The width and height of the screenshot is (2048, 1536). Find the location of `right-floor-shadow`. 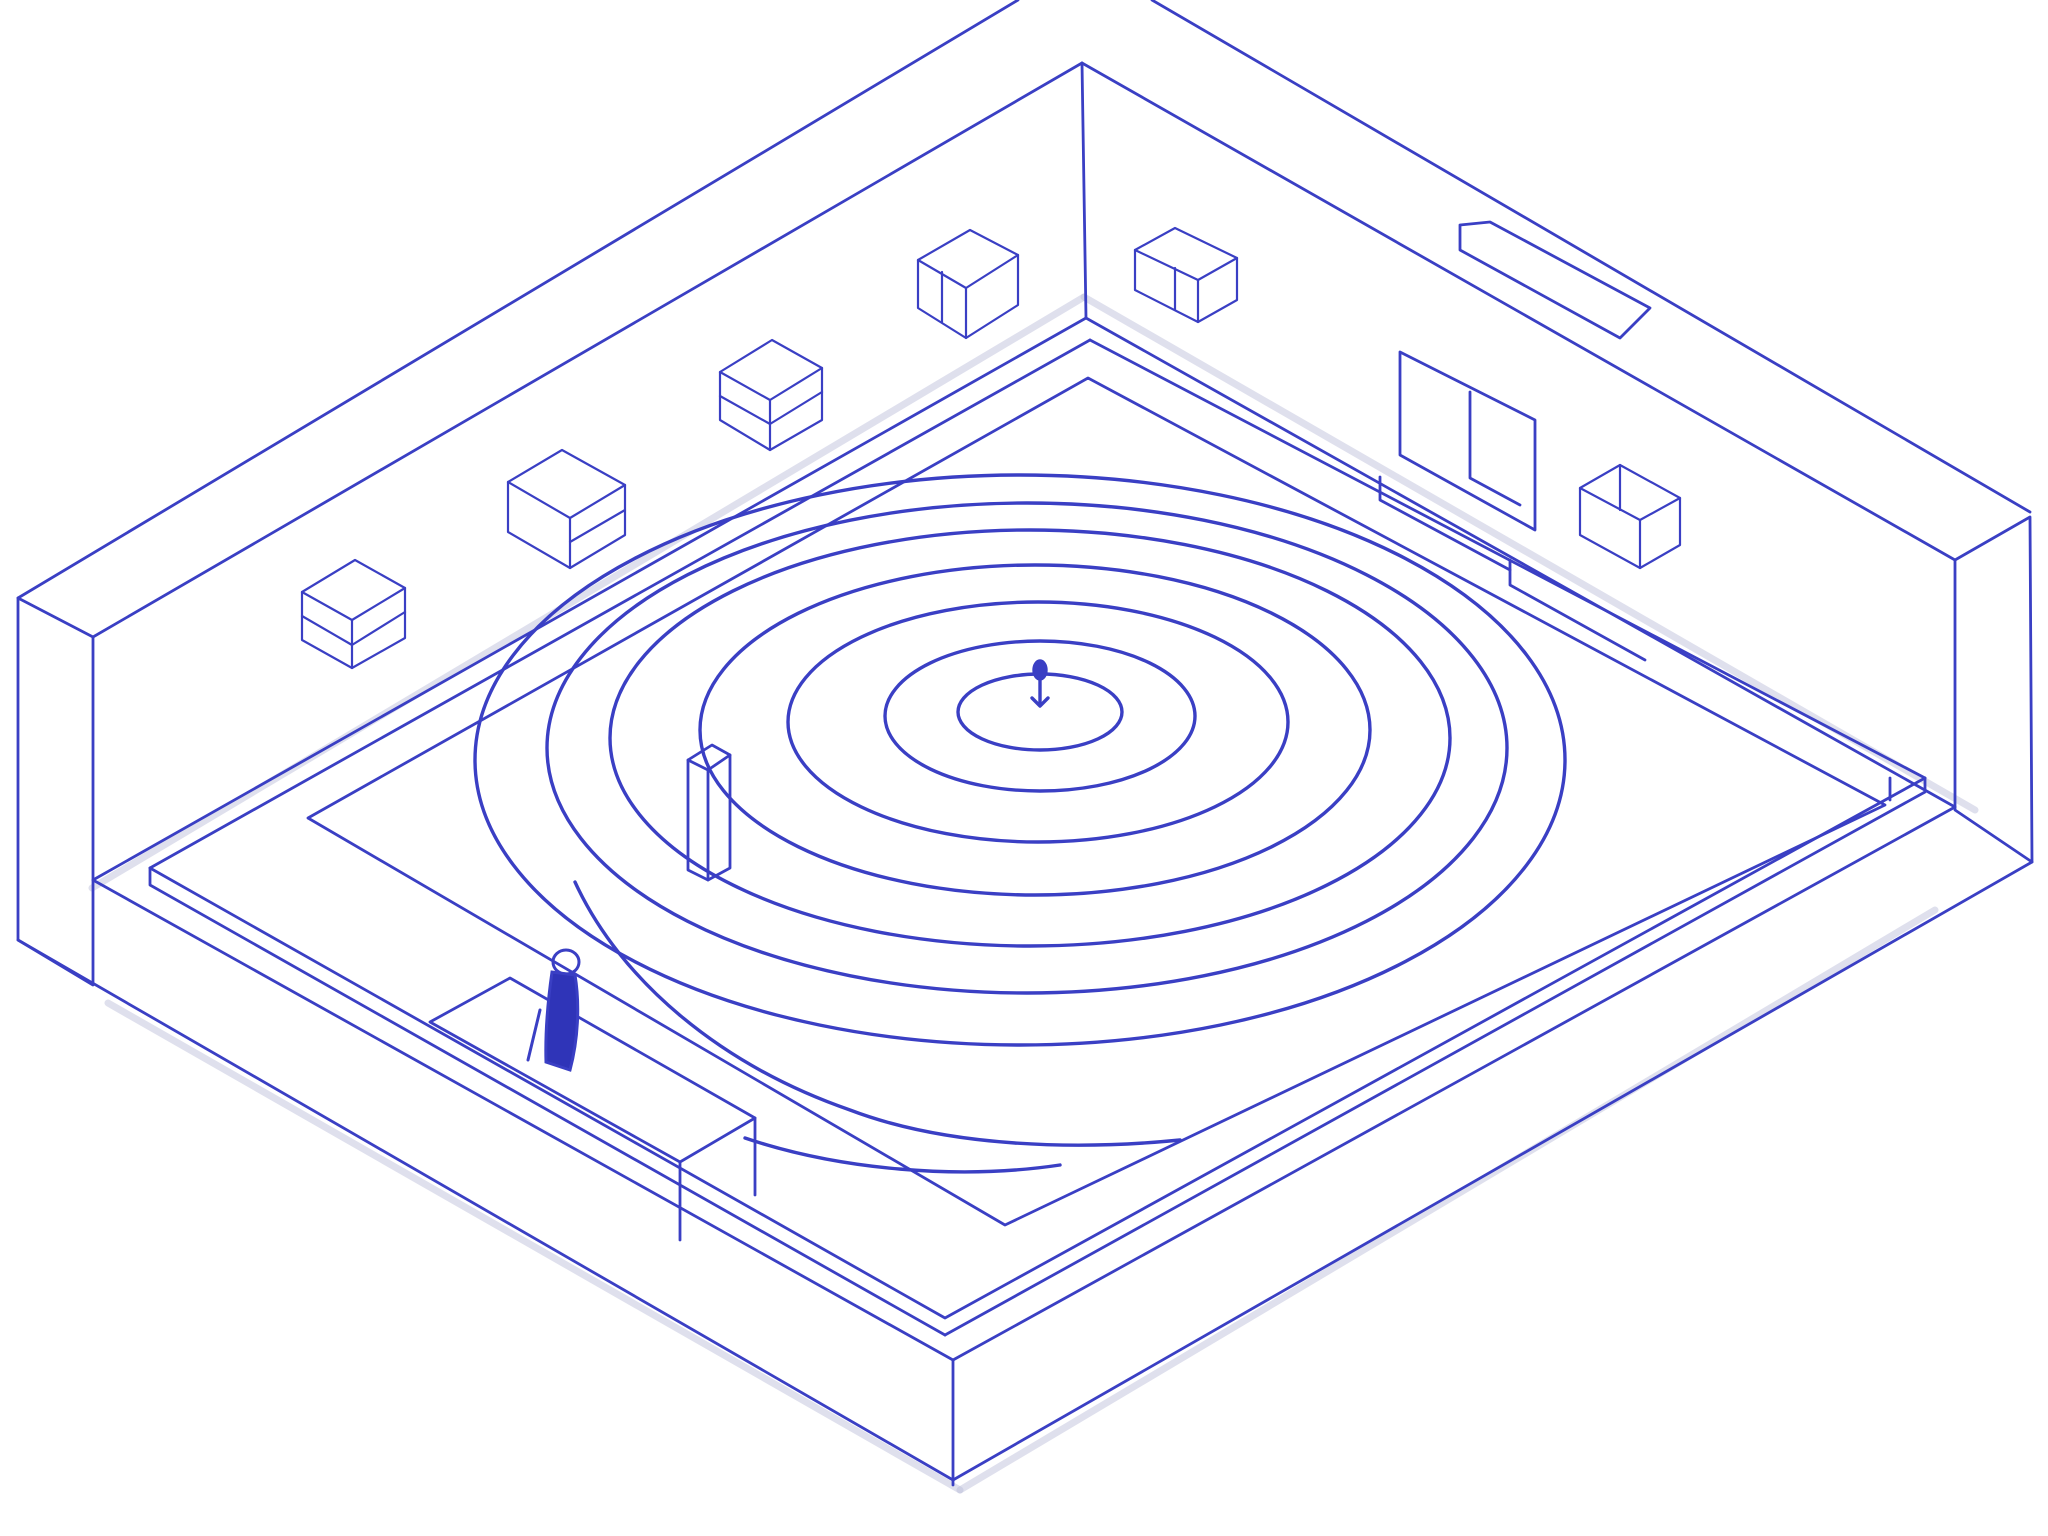

right-floor-shadow is located at coordinates (1529, 553).